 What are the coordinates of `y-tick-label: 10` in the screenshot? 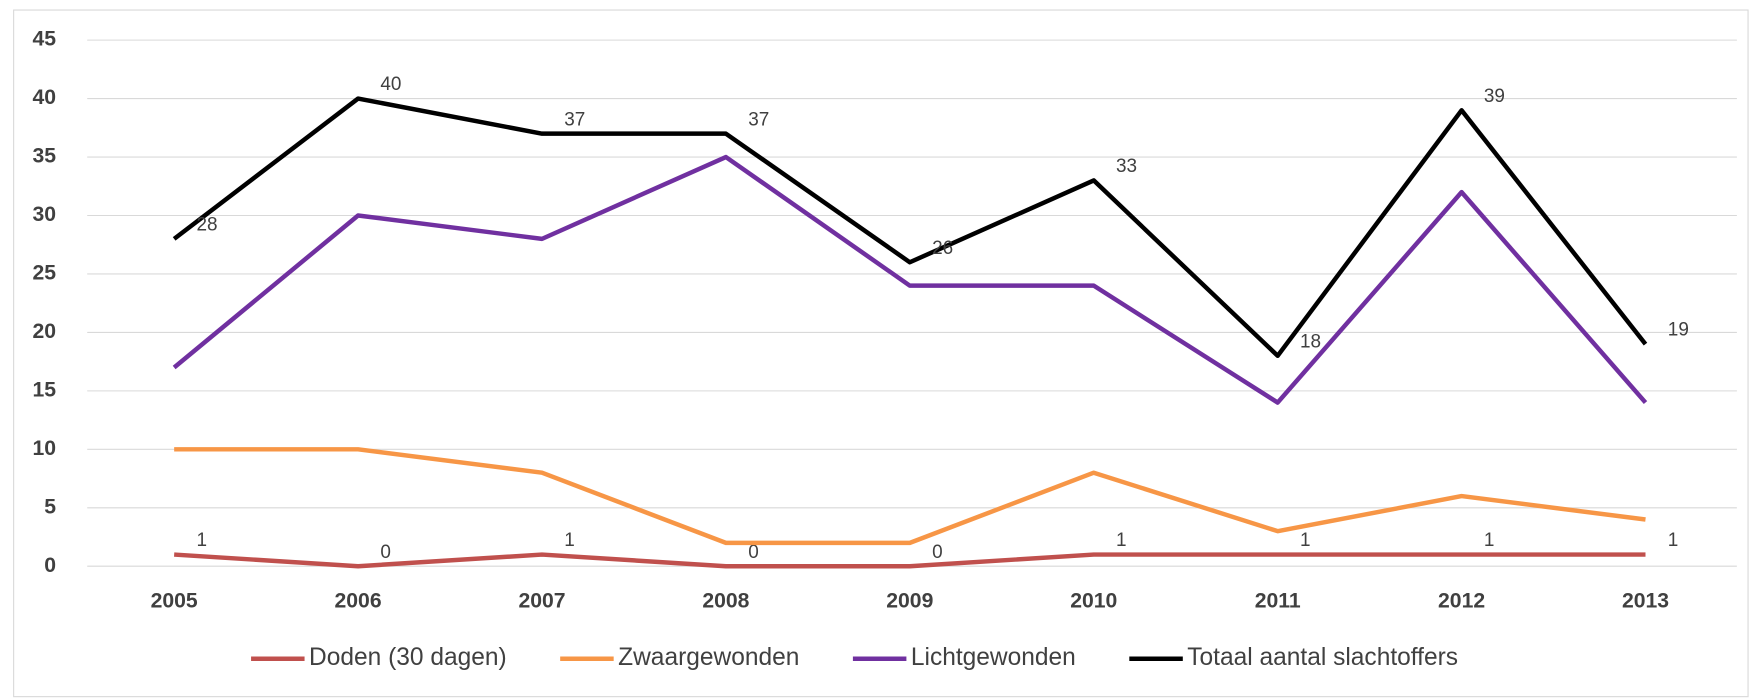 It's located at (44, 448).